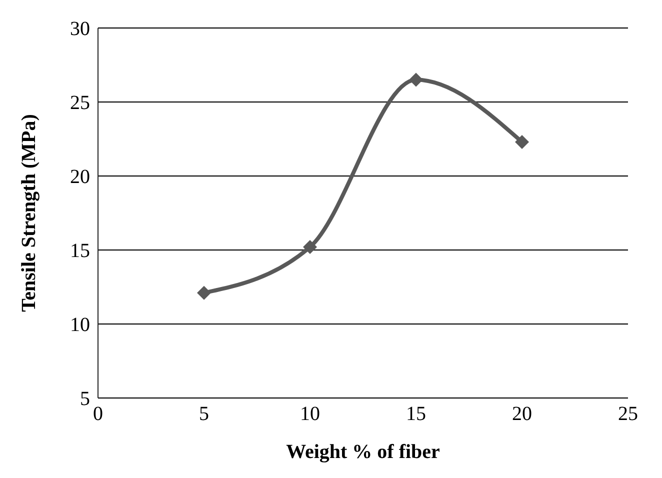 The width and height of the screenshot is (662, 478). What do you see at coordinates (80, 177) in the screenshot?
I see `y-tick-label: 20` at bounding box center [80, 177].